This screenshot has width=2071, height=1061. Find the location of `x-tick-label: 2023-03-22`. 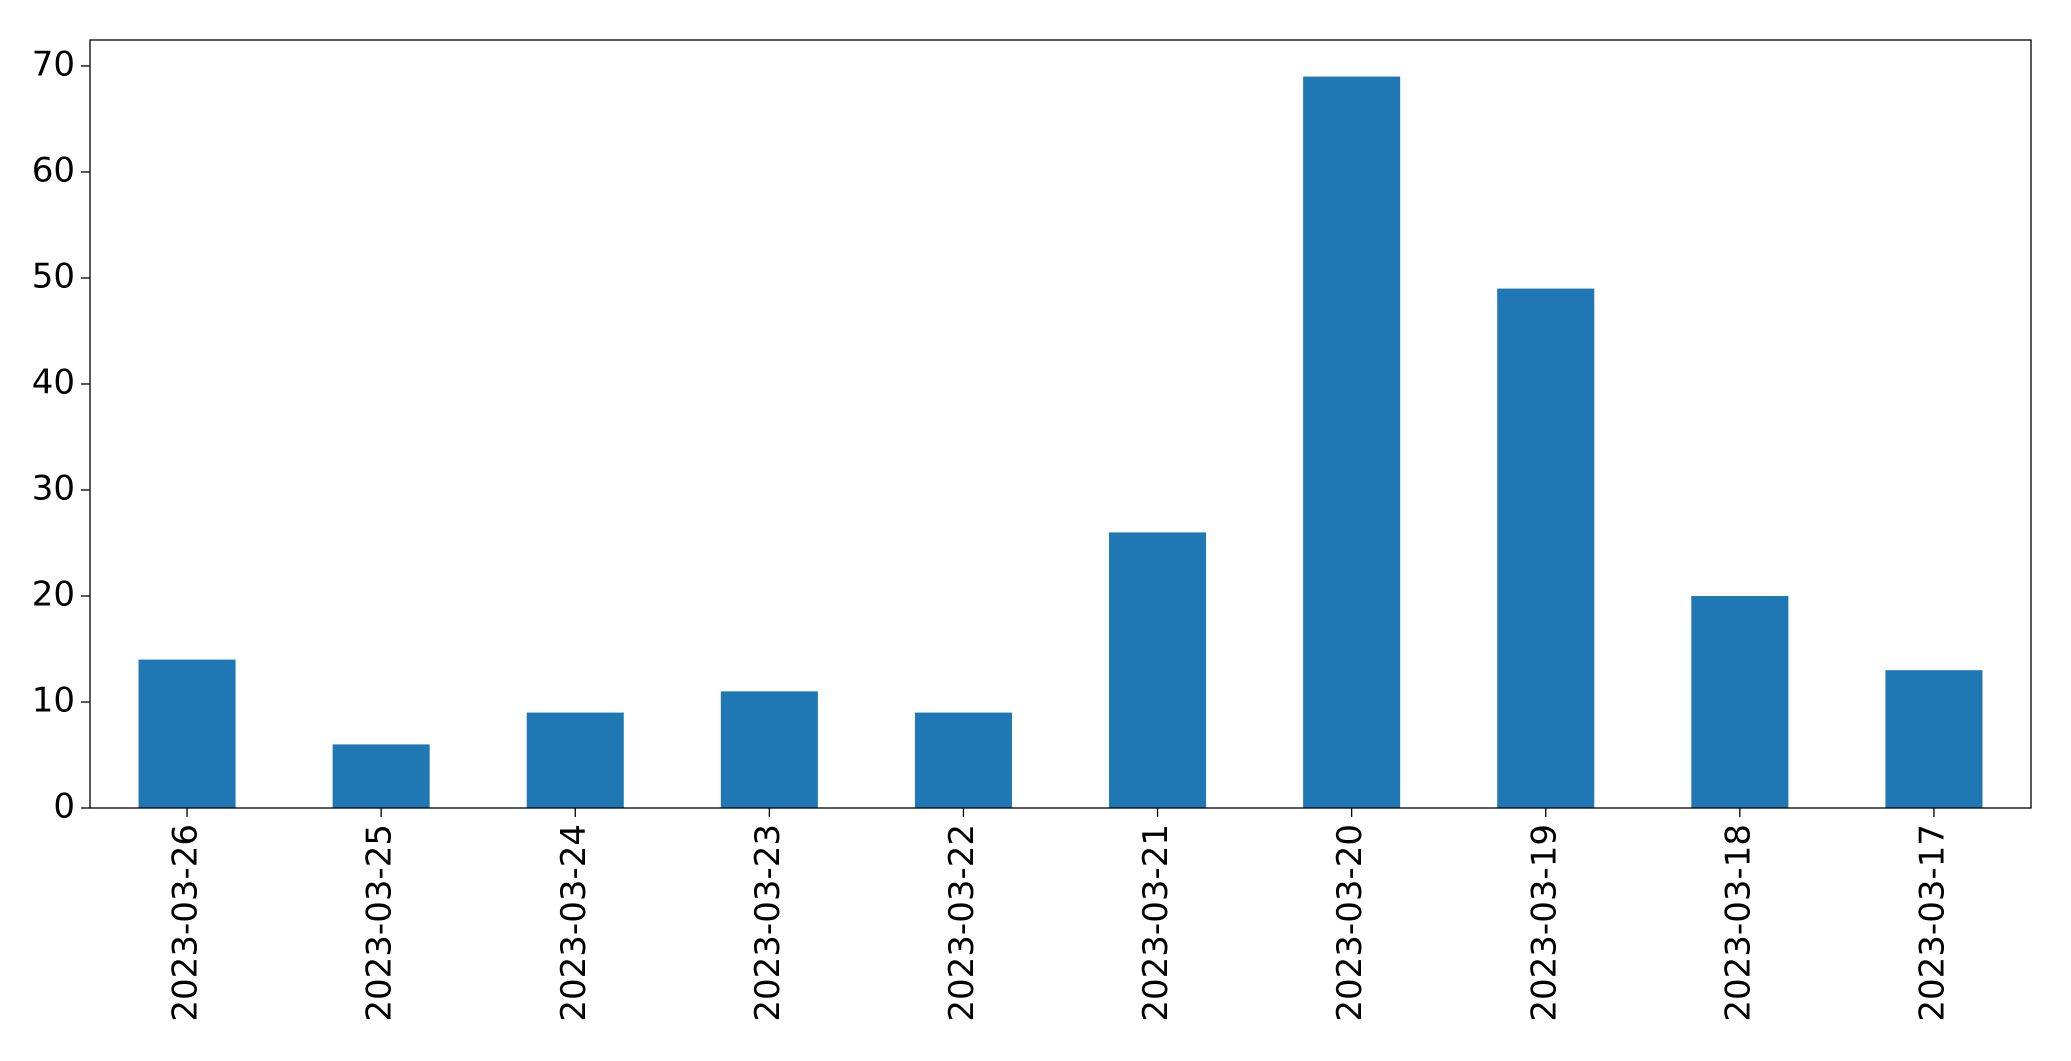

x-tick-label: 2023-03-22 is located at coordinates (962, 923).